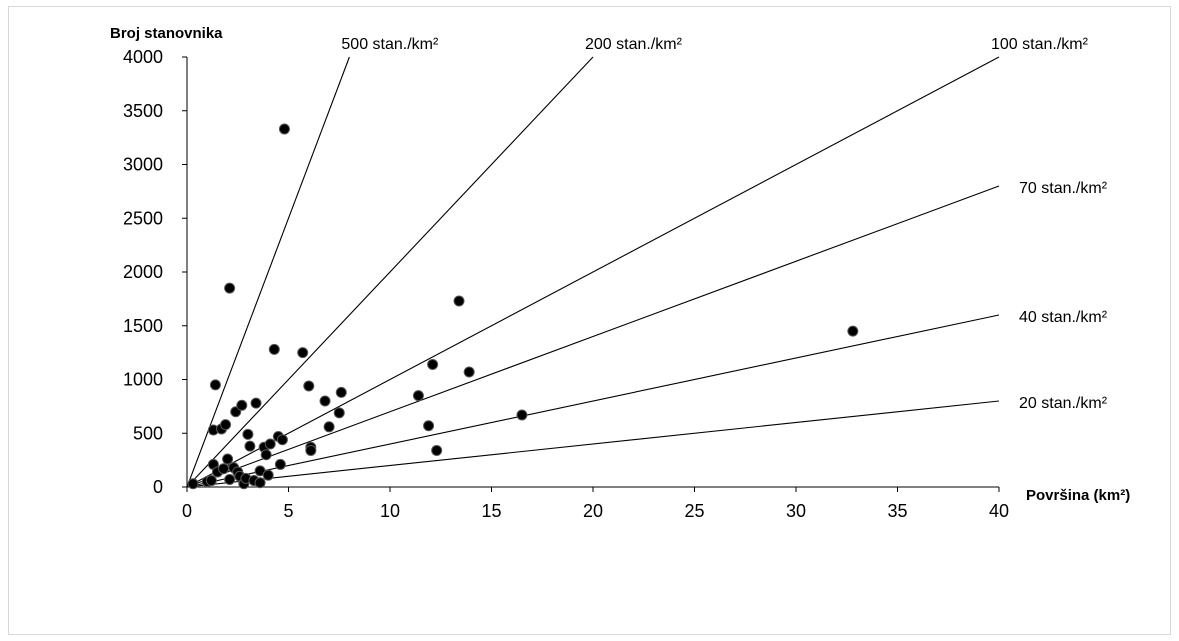 The width and height of the screenshot is (1179, 641). What do you see at coordinates (143, 326) in the screenshot?
I see `y-tick-label: 1500` at bounding box center [143, 326].